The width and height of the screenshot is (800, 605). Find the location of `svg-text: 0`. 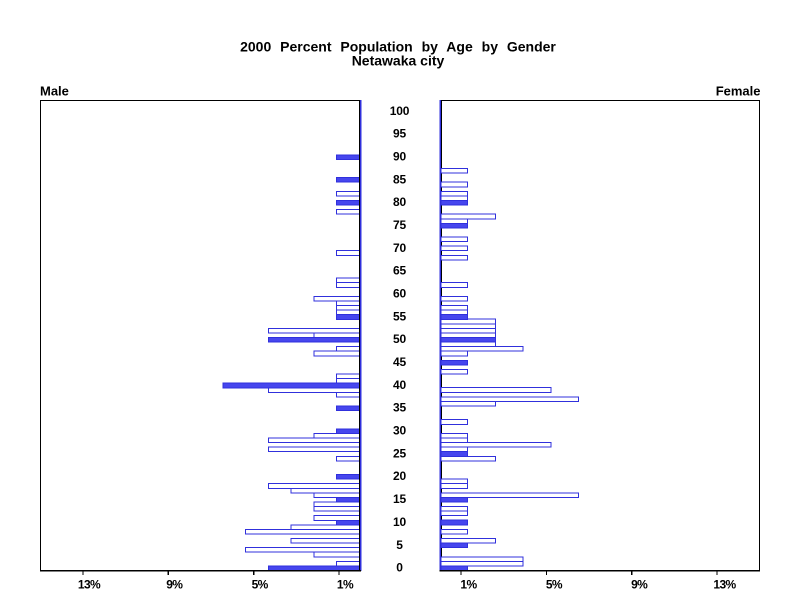

svg-text: 0 is located at coordinates (399, 568).